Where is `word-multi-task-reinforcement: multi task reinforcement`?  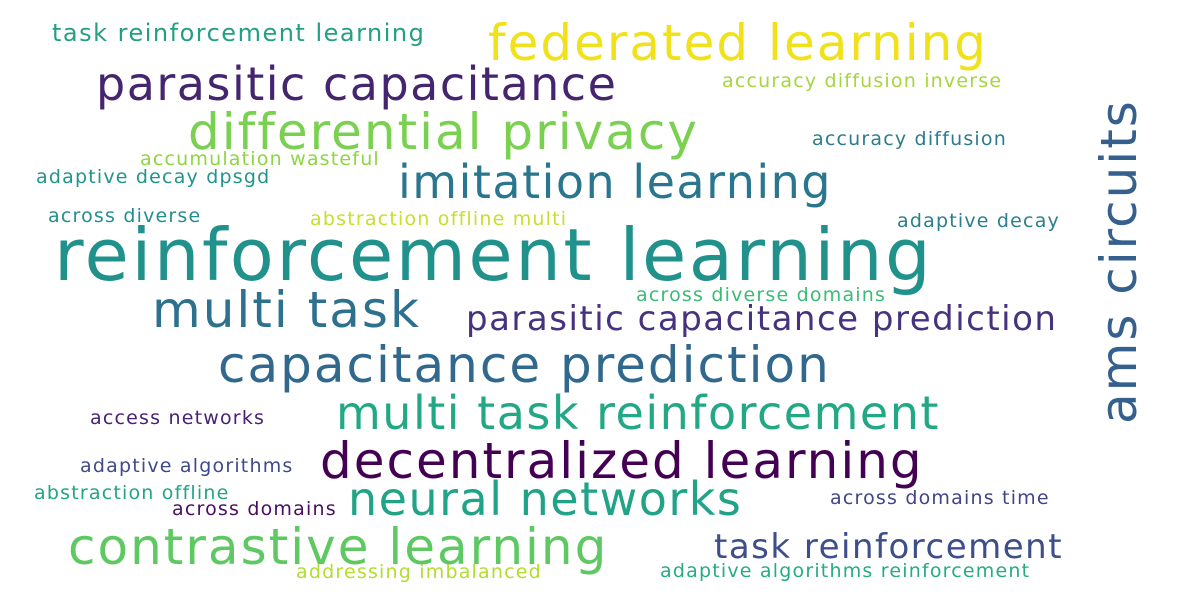 word-multi-task-reinforcement: multi task reinforcement is located at coordinates (638, 413).